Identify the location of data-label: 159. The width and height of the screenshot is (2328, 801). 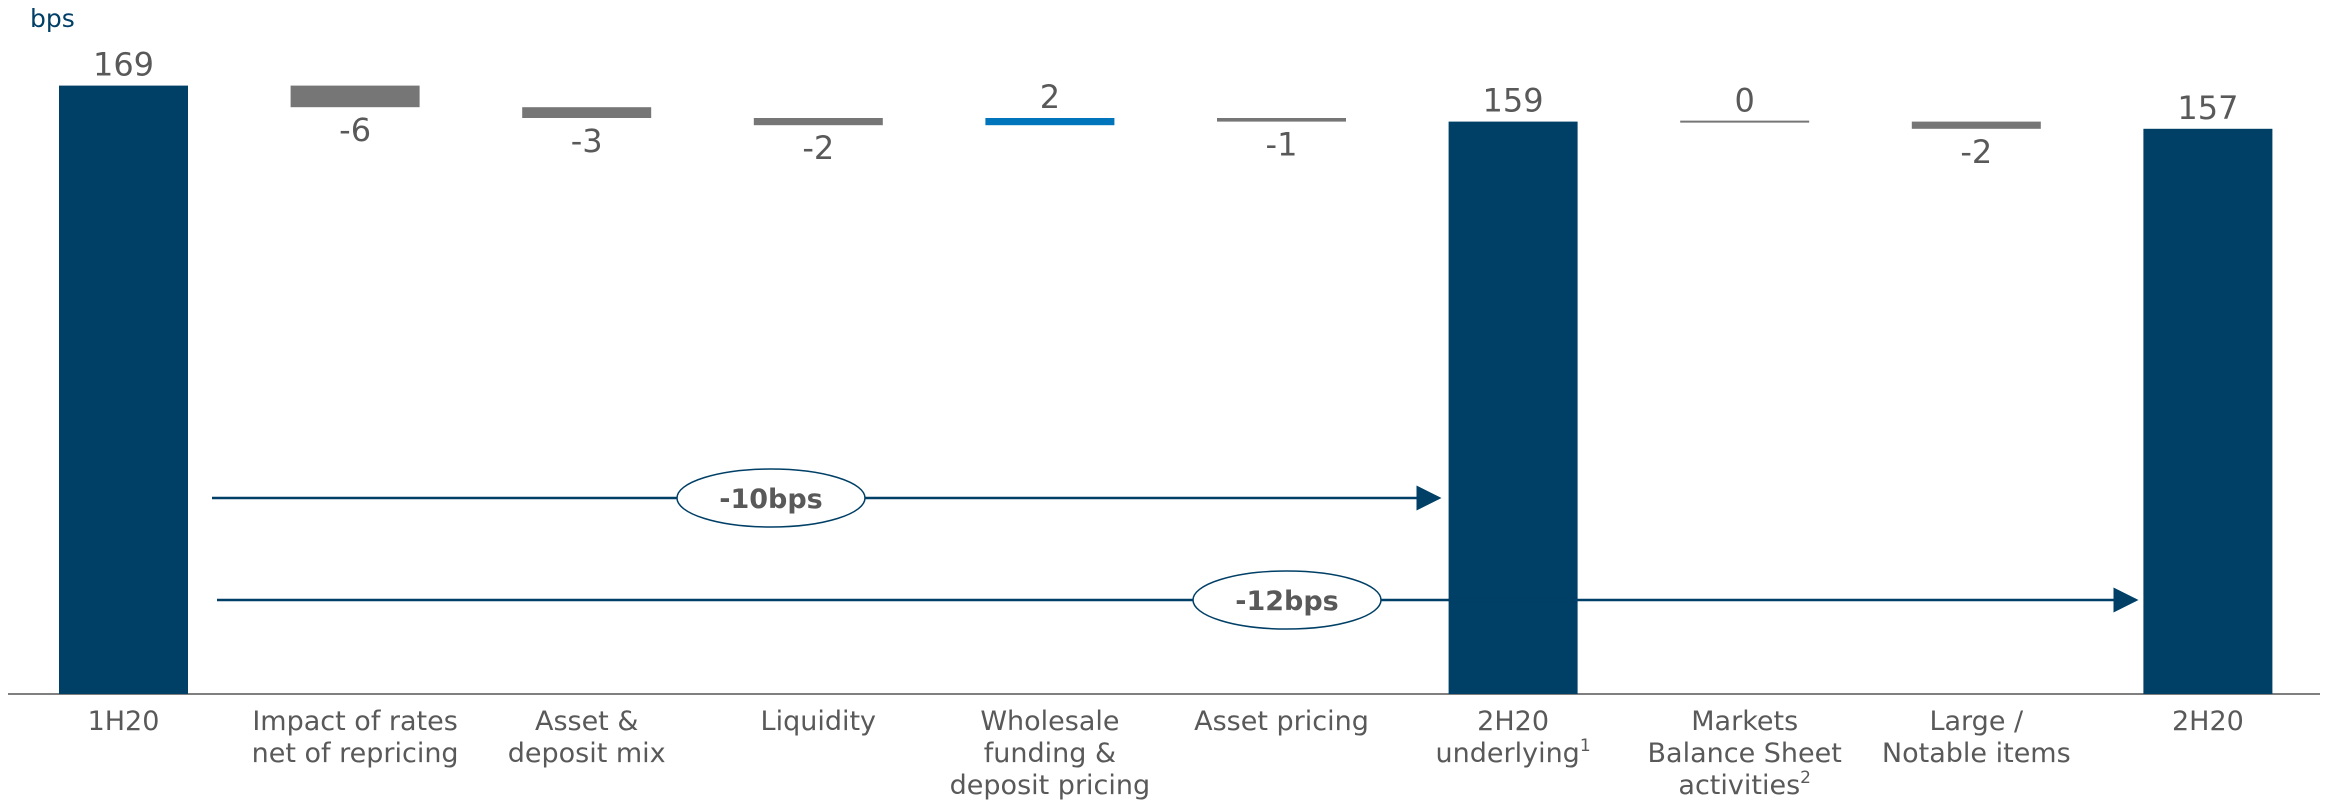
(1513, 101).